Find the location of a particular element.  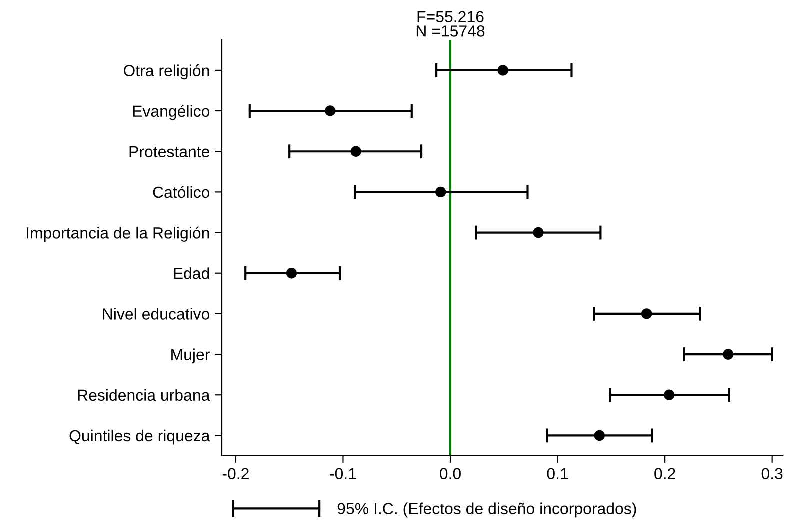

y-tick-label: Protestante is located at coordinates (170, 152).